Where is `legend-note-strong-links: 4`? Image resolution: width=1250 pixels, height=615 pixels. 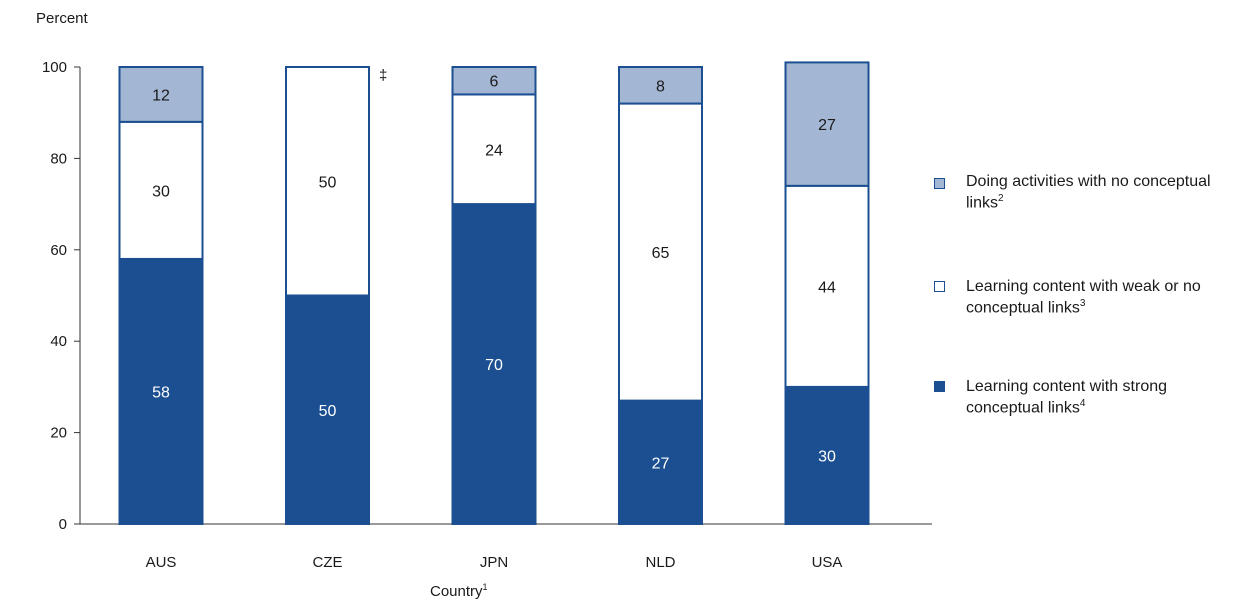 legend-note-strong-links: 4 is located at coordinates (1082, 403).